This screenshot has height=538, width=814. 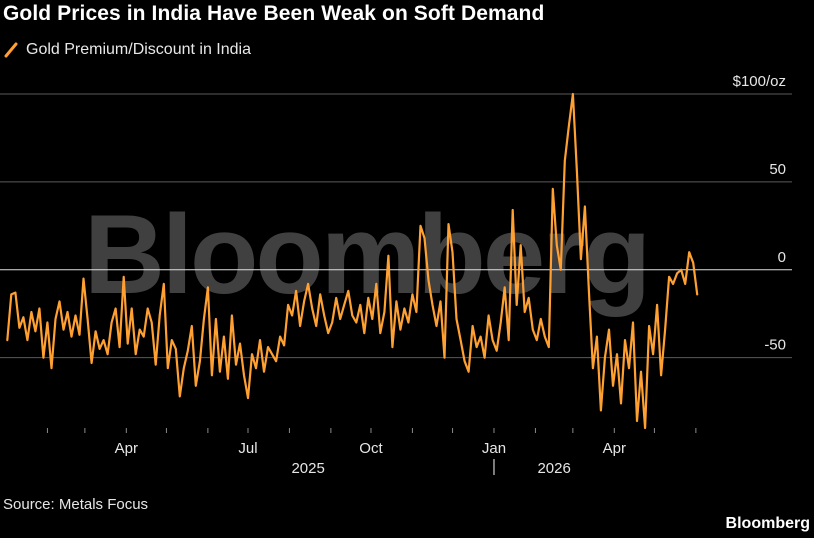 I want to click on x-tick-label: Oct, so click(x=371, y=448).